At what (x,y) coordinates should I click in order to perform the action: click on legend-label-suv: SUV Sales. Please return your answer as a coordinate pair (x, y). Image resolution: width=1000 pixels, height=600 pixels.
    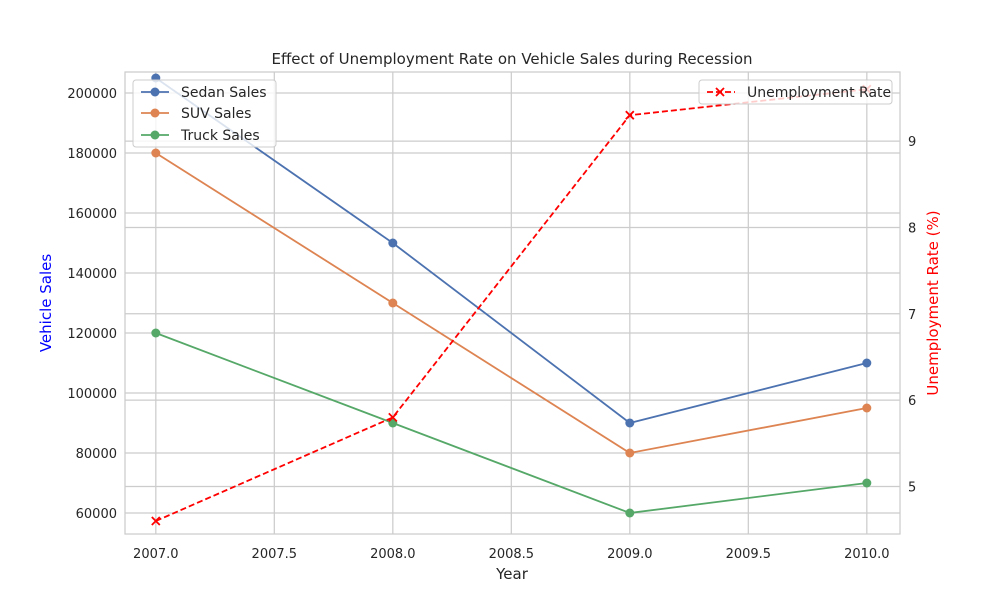
    Looking at the image, I should click on (216, 114).